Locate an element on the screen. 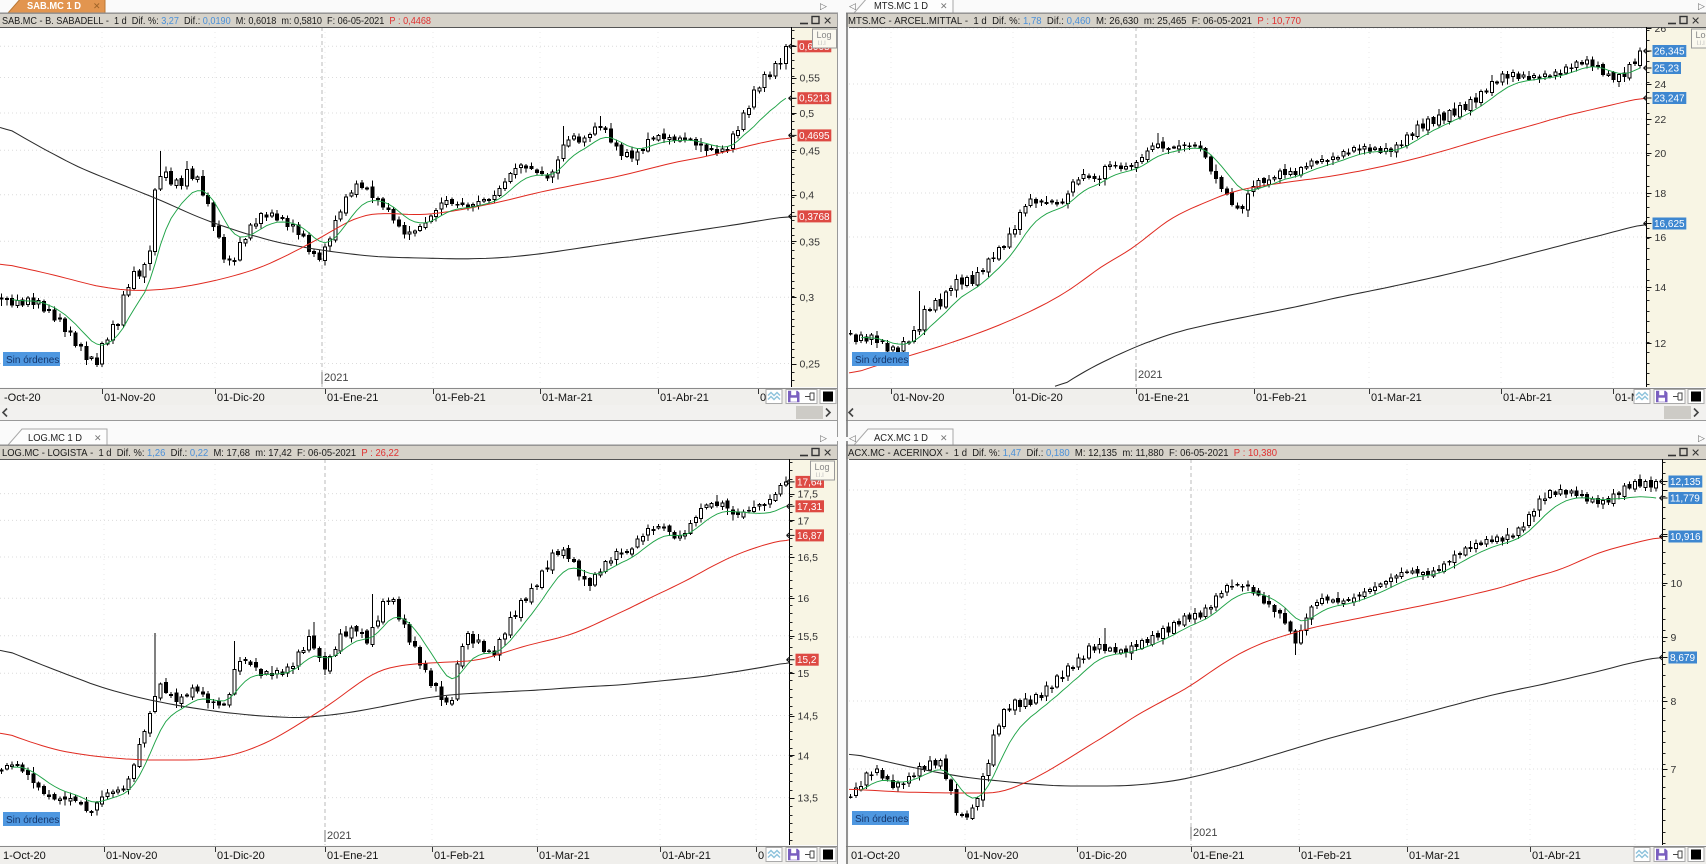  svg-text: 12,135 is located at coordinates (1685, 482).